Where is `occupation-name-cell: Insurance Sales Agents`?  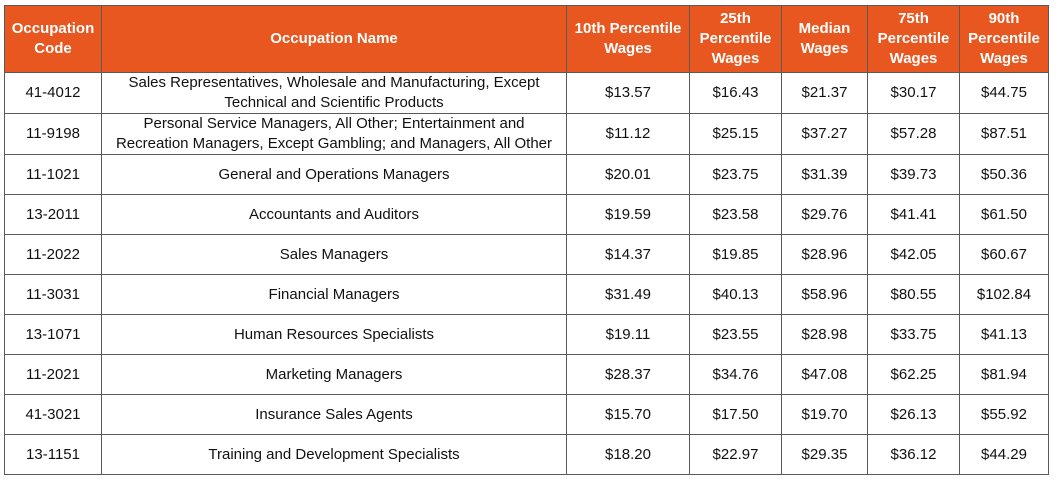
occupation-name-cell: Insurance Sales Agents is located at coordinates (334, 414).